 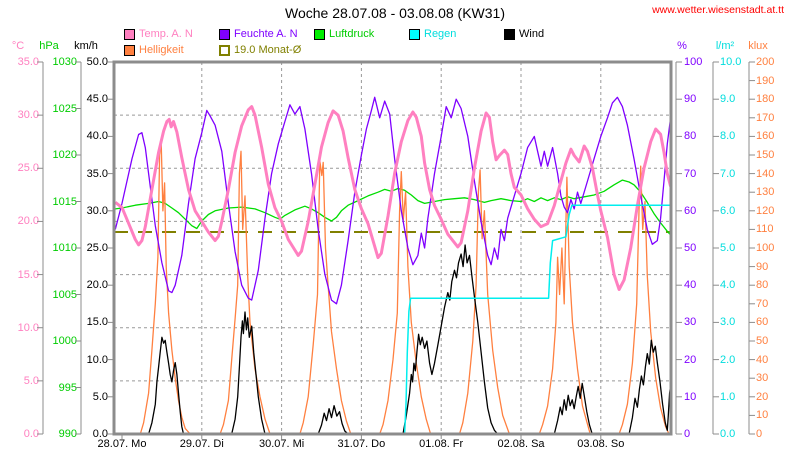 What do you see at coordinates (64, 155) in the screenshot?
I see `y-tick-label: 1020` at bounding box center [64, 155].